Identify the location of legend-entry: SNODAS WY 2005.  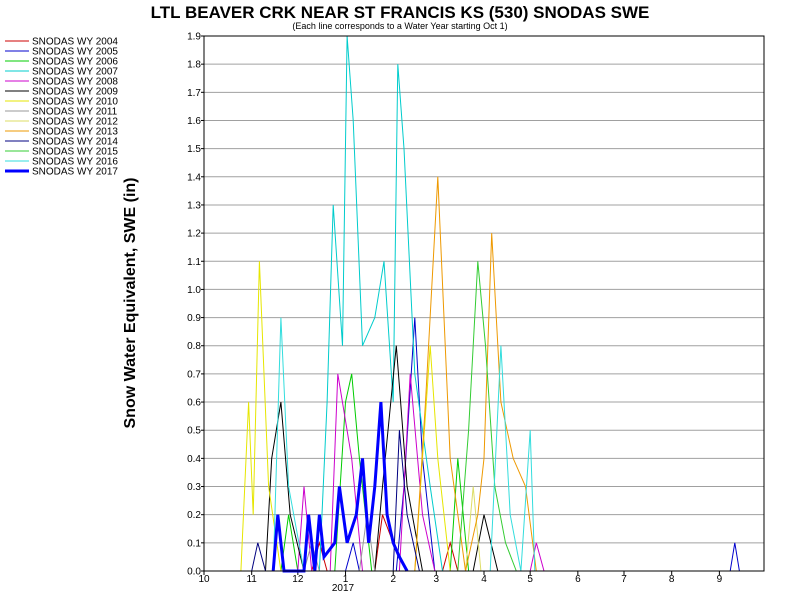
(75, 52).